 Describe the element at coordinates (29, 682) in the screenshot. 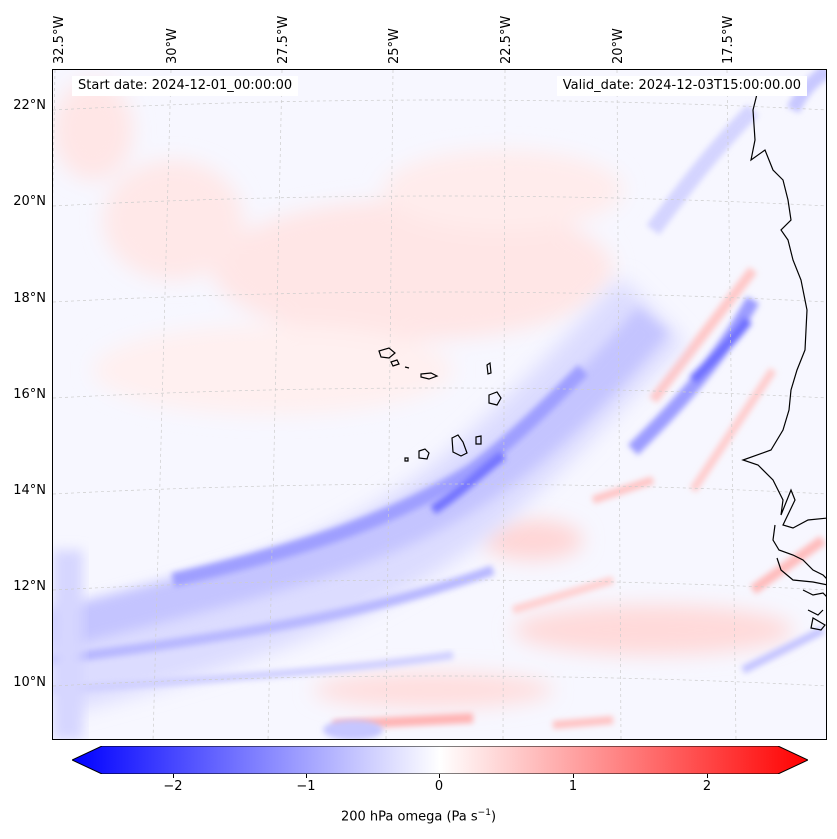

I see `lat-label: 10°N` at that location.